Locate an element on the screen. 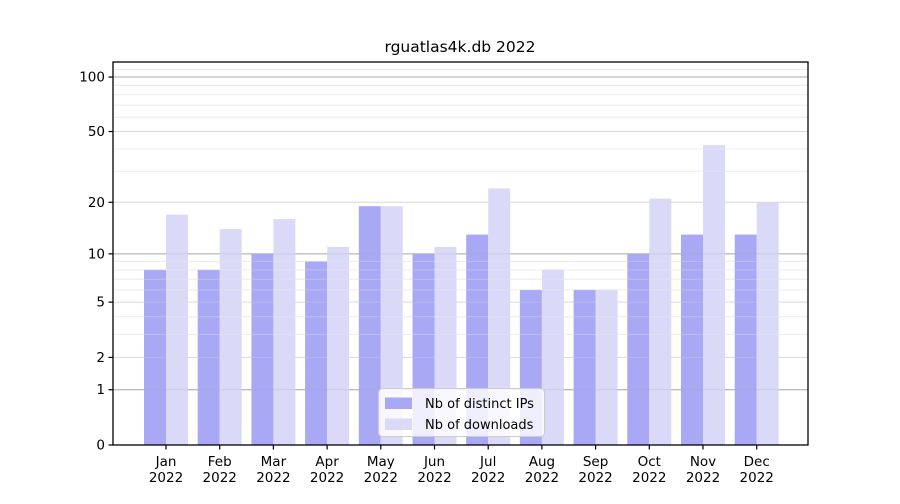 The image size is (900, 504). bar-distinct-ips-dec is located at coordinates (745, 339).